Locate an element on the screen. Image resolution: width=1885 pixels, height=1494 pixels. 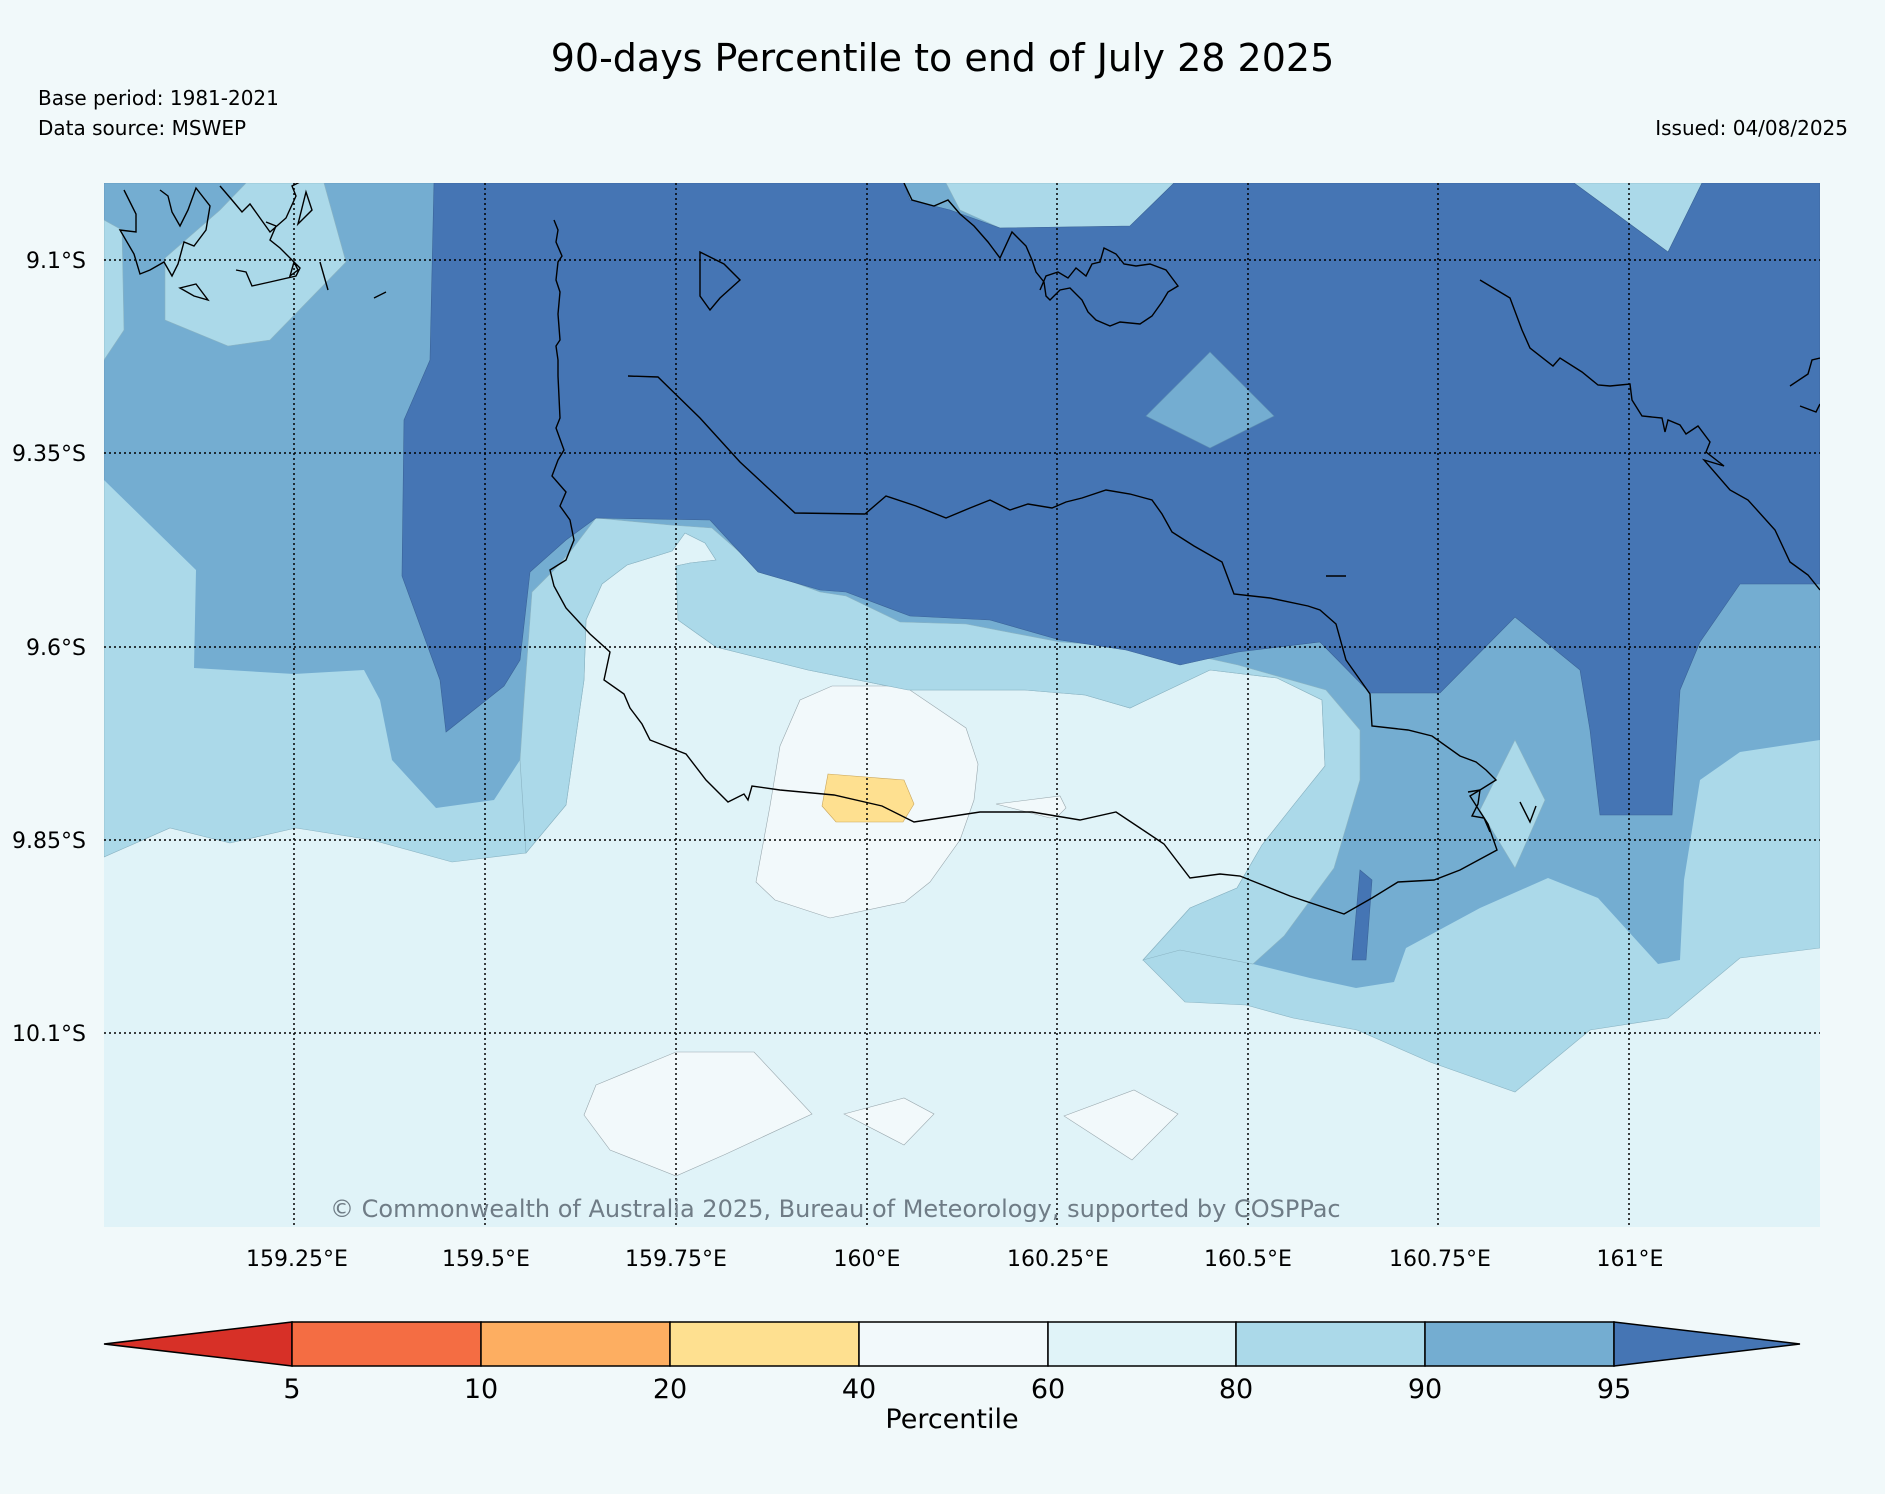
colorbar is located at coordinates (952, 1344).